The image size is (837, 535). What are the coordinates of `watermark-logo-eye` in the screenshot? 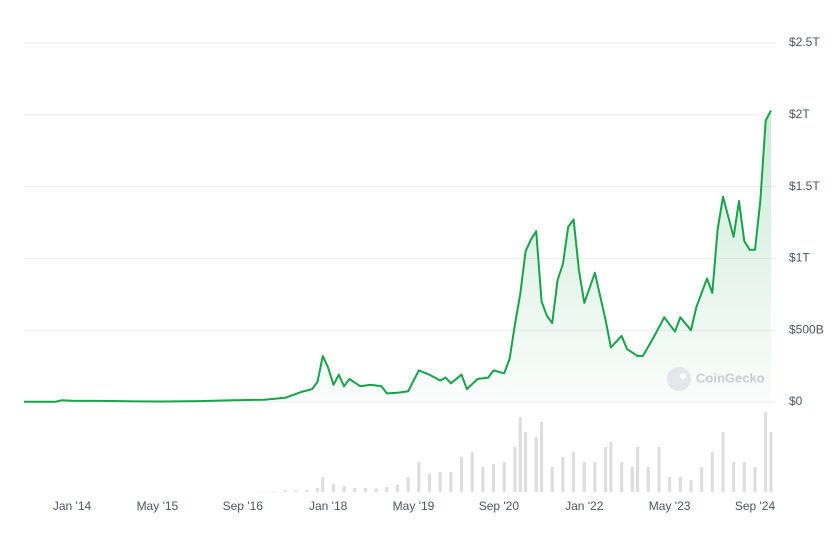 It's located at (683, 376).